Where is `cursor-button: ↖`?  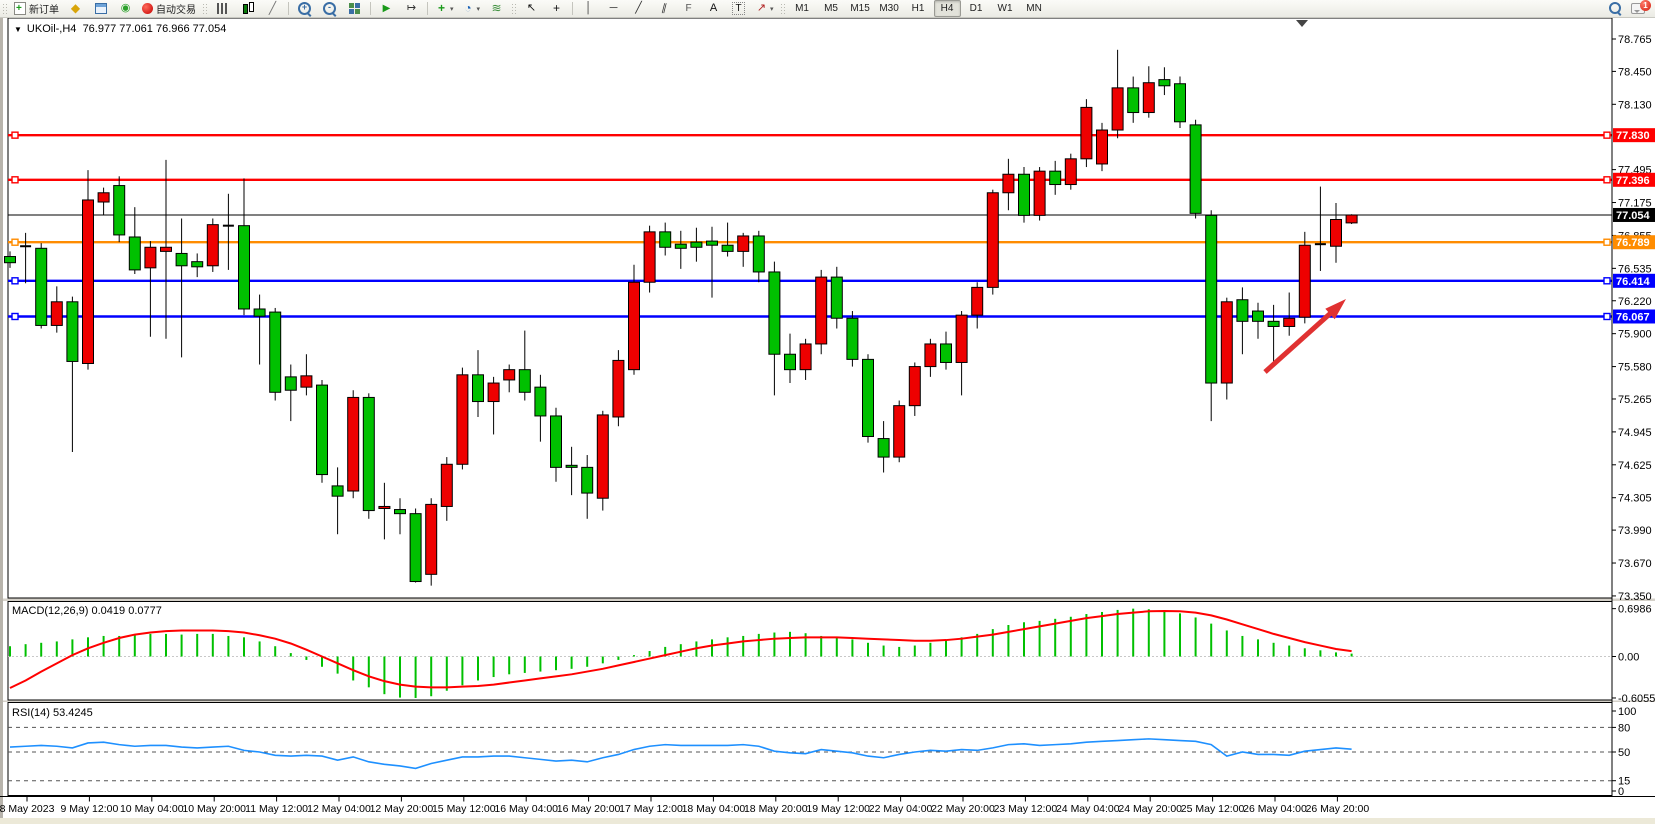 cursor-button: ↖ is located at coordinates (531, 8).